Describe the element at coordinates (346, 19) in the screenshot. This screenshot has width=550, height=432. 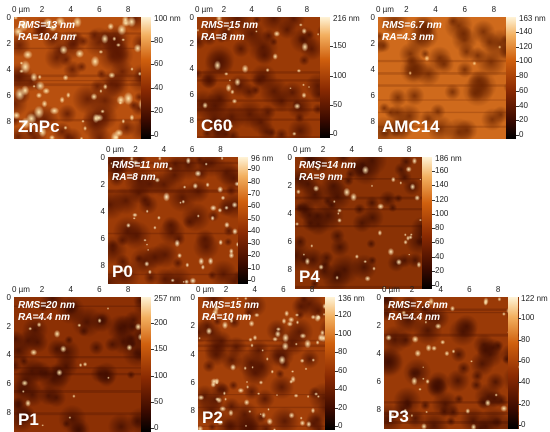
I see `color-scale-max: 216 nm` at that location.